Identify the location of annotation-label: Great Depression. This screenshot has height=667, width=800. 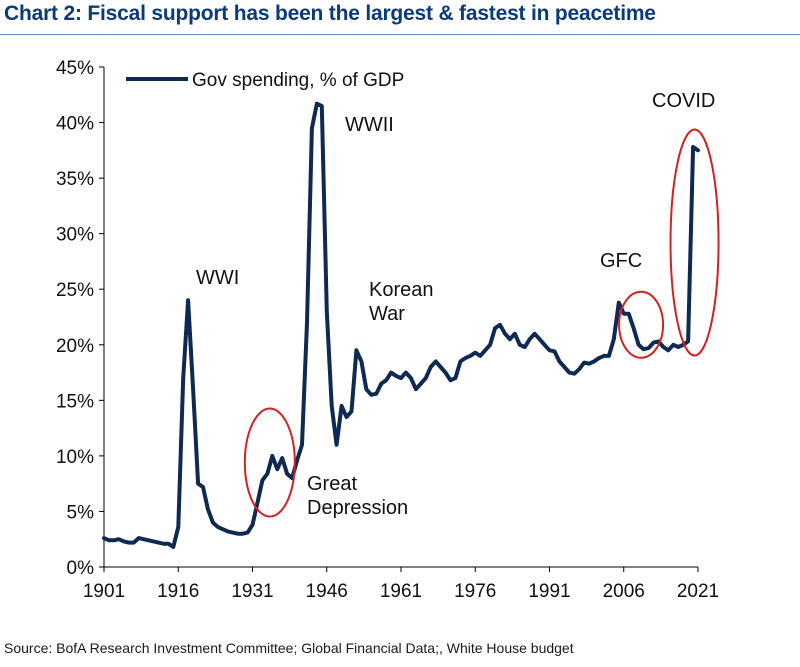
(357, 496).